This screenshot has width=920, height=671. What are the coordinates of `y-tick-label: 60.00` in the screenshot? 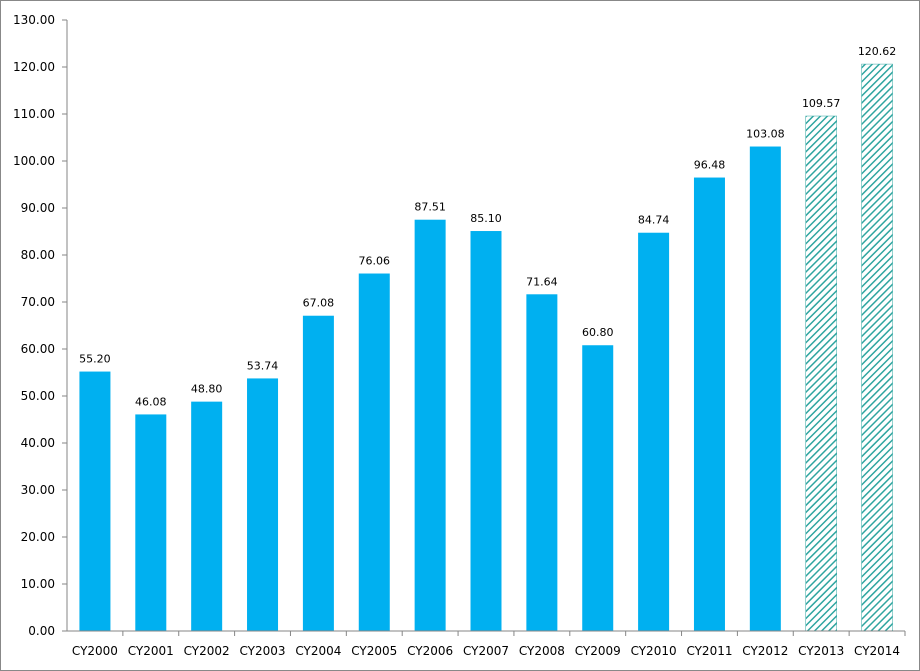 It's located at (38, 349).